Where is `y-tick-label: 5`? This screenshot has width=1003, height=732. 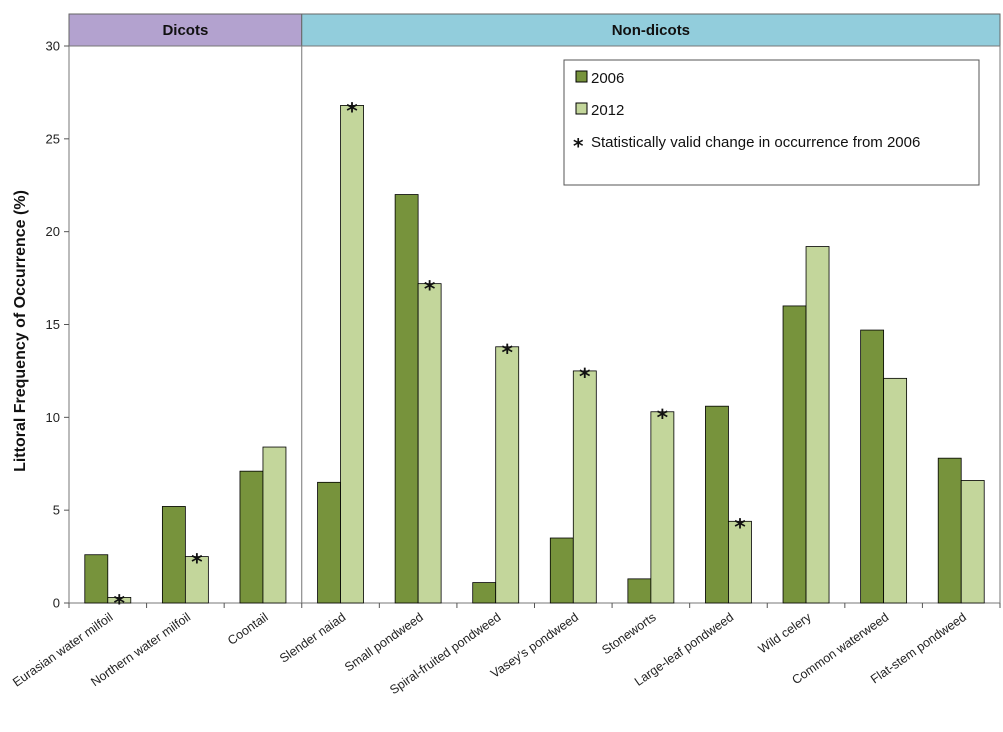 y-tick-label: 5 is located at coordinates (56, 510).